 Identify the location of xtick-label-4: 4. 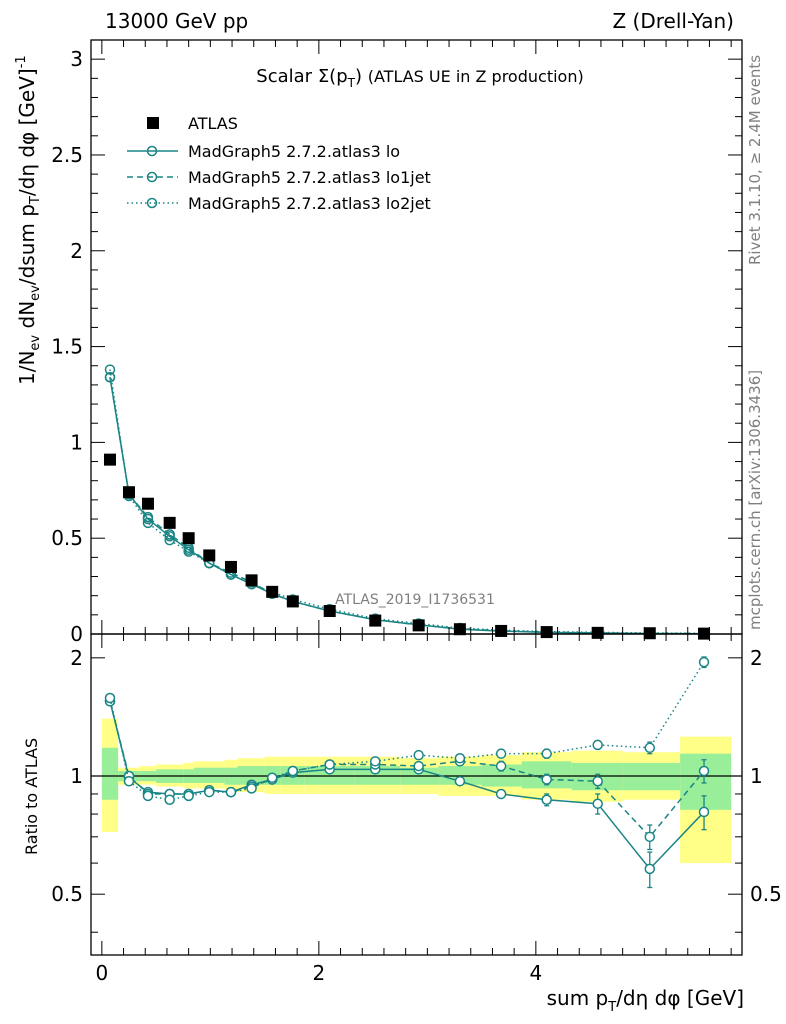
(535, 973).